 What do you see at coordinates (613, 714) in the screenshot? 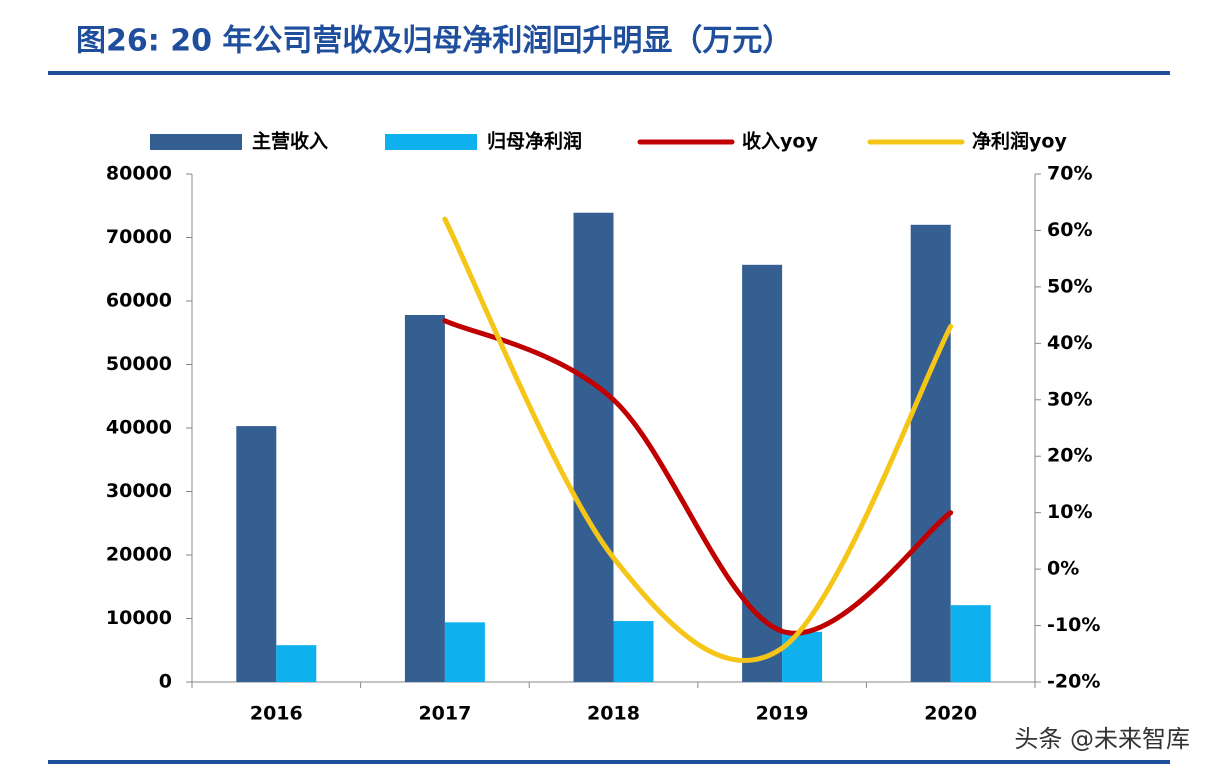
I see `x-tick-label: 2018` at bounding box center [613, 714].